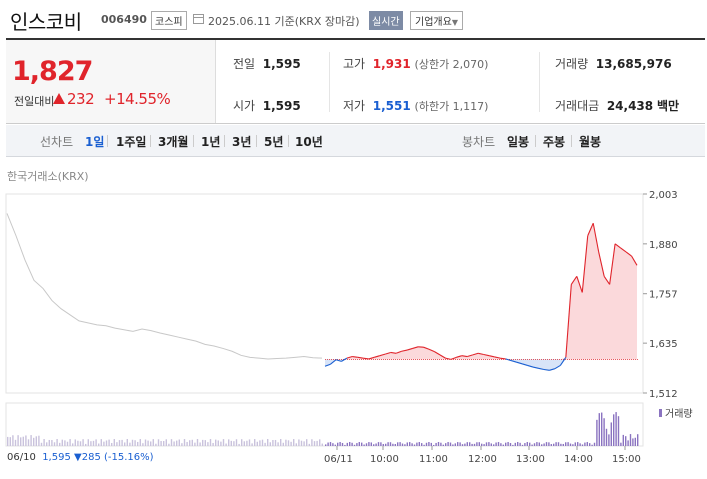 The height and width of the screenshot is (479, 707). Describe the element at coordinates (80, 457) in the screenshot. I see `prev-day-summary: 06/10 1,595 ▼285 (-15.16%)` at that location.